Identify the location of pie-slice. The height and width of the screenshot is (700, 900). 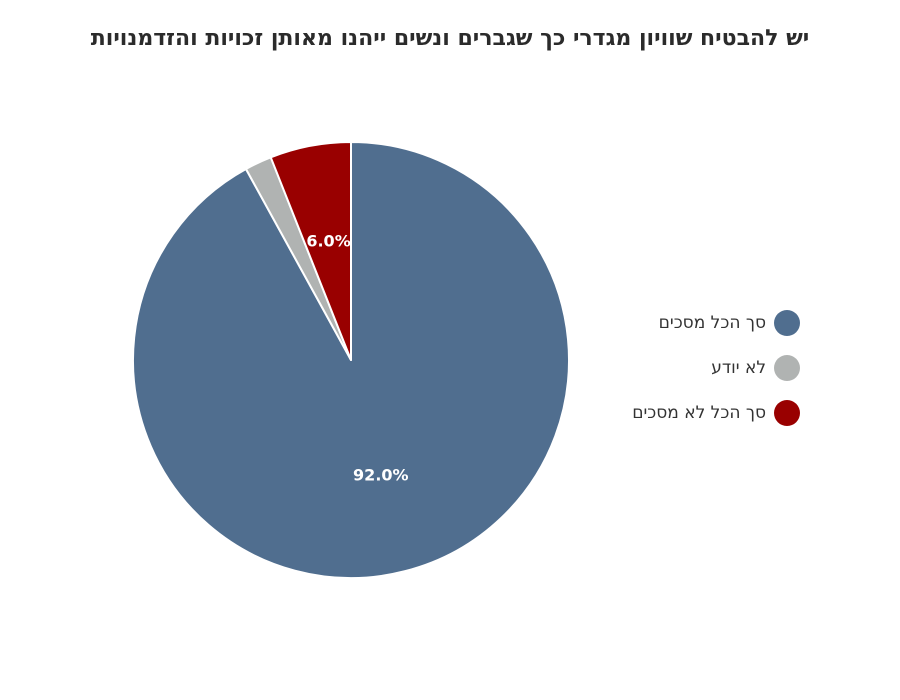
(310, 251).